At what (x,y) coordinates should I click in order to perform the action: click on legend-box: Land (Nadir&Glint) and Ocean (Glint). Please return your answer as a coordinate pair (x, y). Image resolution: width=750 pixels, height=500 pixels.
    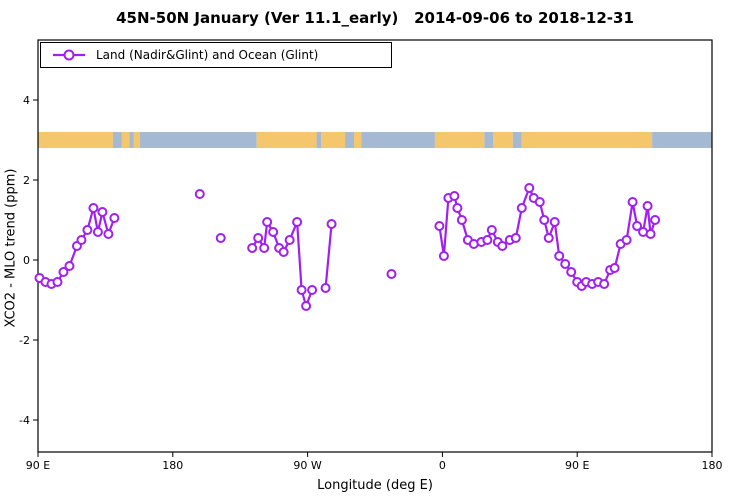
    Looking at the image, I should click on (216, 55).